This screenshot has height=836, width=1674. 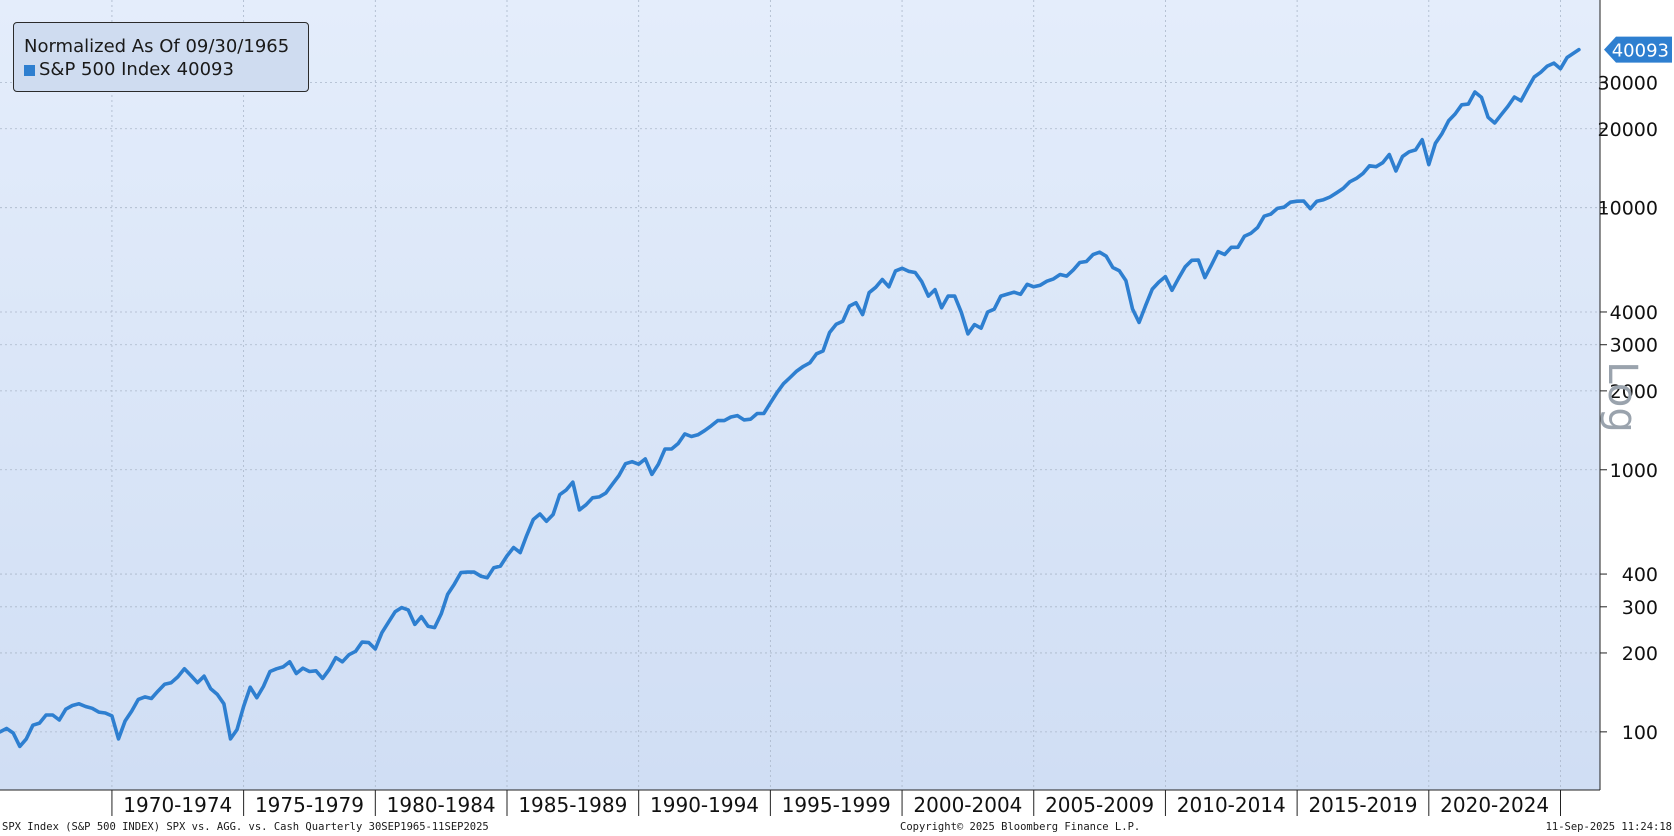 I want to click on x-tick-label: 2000-2004, so click(x=967, y=805).